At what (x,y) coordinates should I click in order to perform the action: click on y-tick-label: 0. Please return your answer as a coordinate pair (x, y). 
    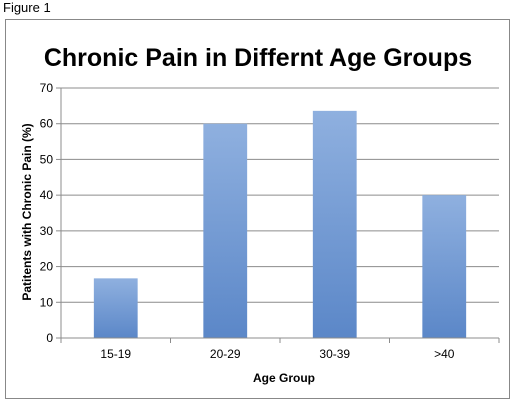
    Looking at the image, I should click on (49, 338).